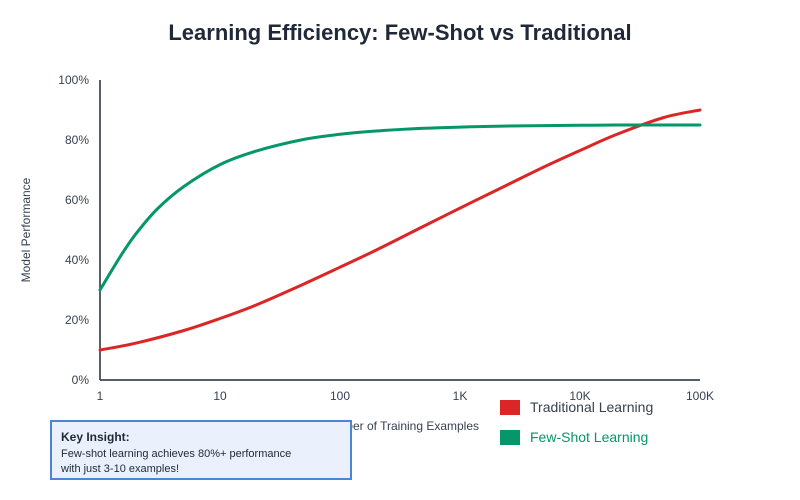 The image size is (800, 500). Describe the element at coordinates (460, 396) in the screenshot. I see `x-tick-label: 1K` at that location.